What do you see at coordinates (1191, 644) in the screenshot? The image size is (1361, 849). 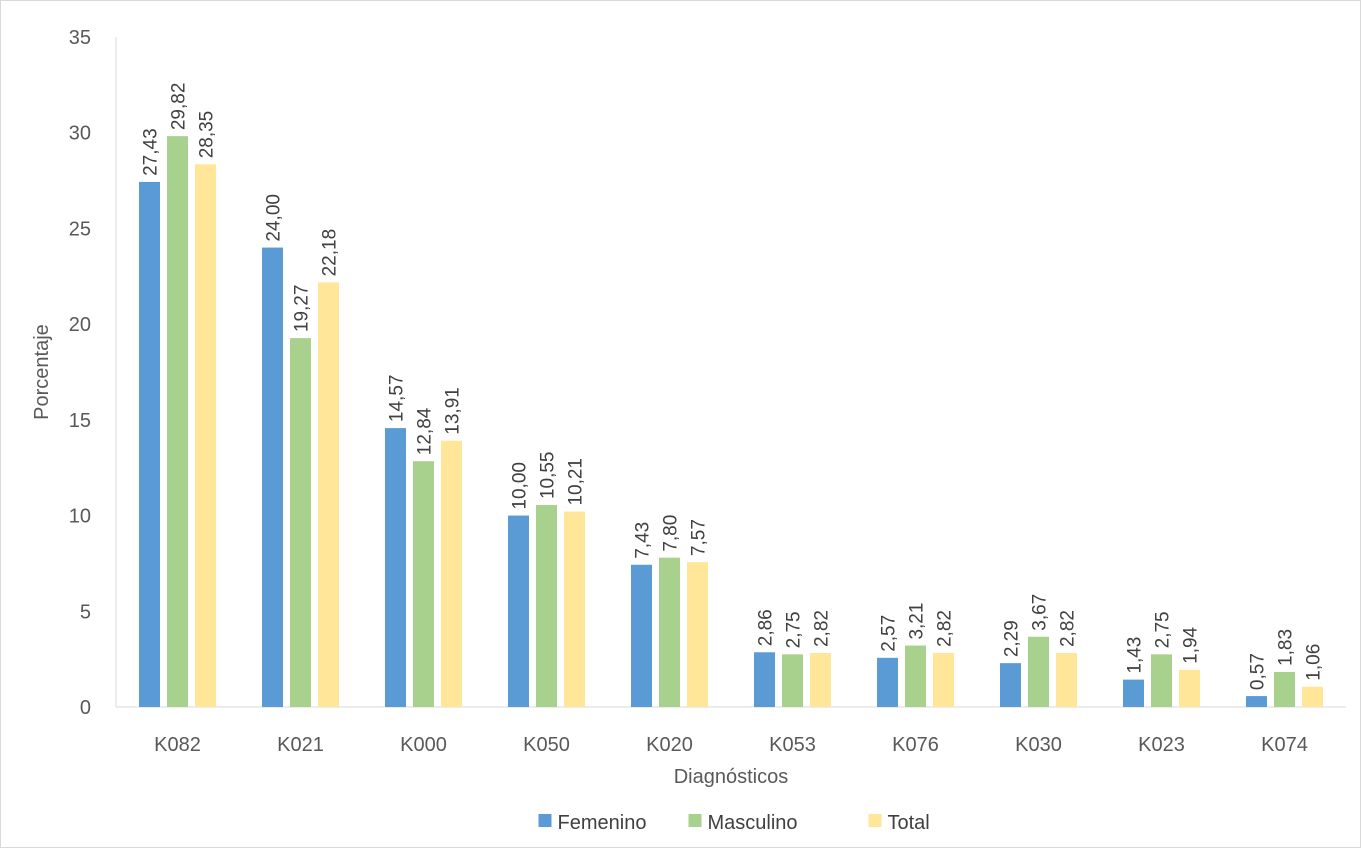 I see `data-label: 1,94` at bounding box center [1191, 644].